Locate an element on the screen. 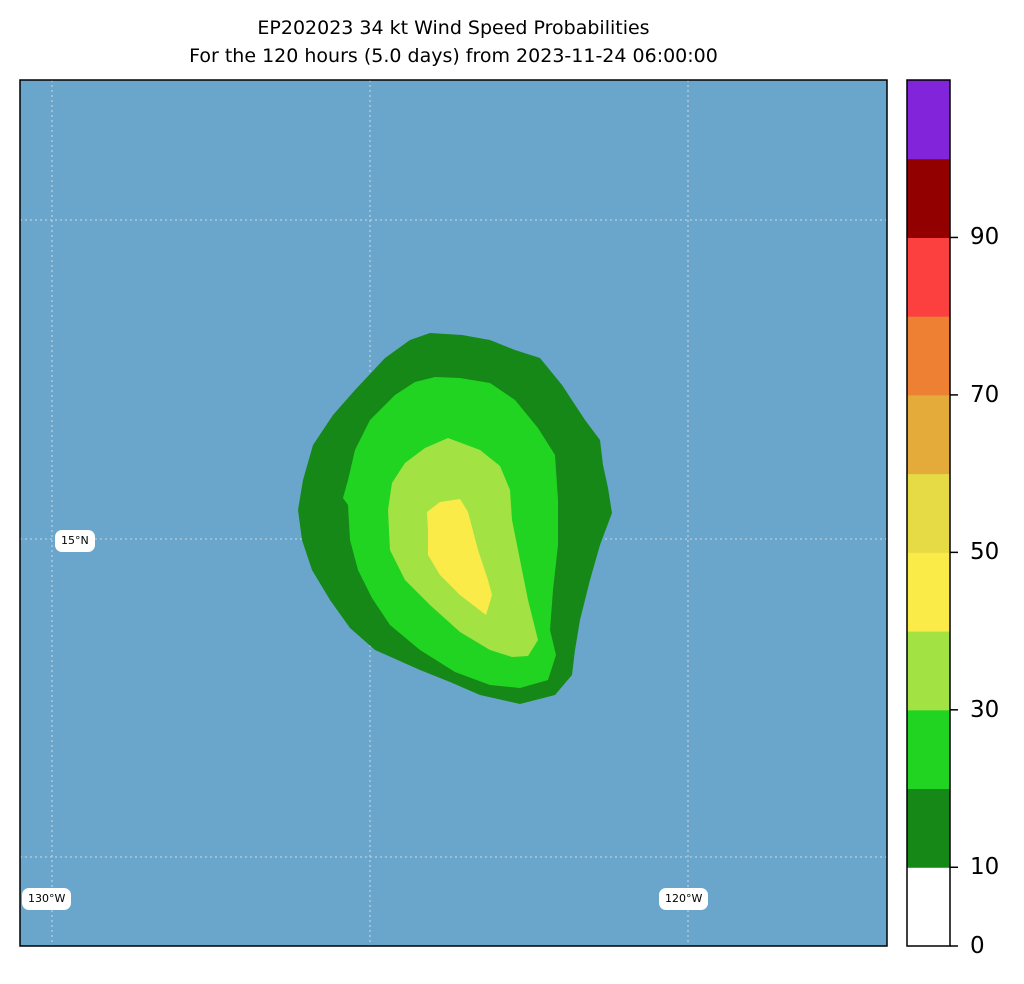 The width and height of the screenshot is (1024, 984). colorbar-tick-label-10: 10 is located at coordinates (985, 867).